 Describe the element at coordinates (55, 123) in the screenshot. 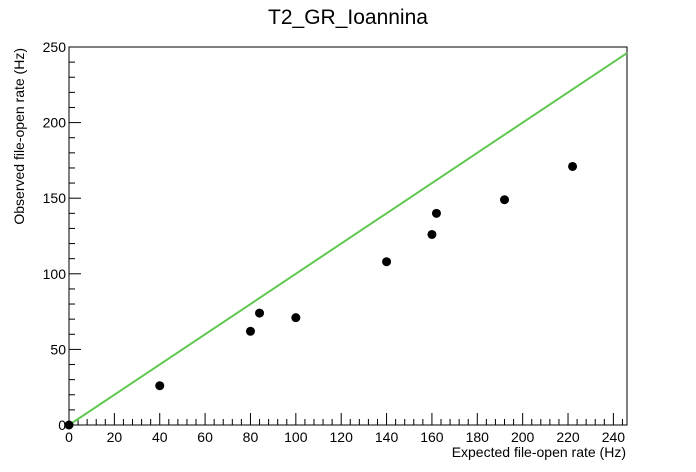

I see `y-tick-label: 200` at that location.